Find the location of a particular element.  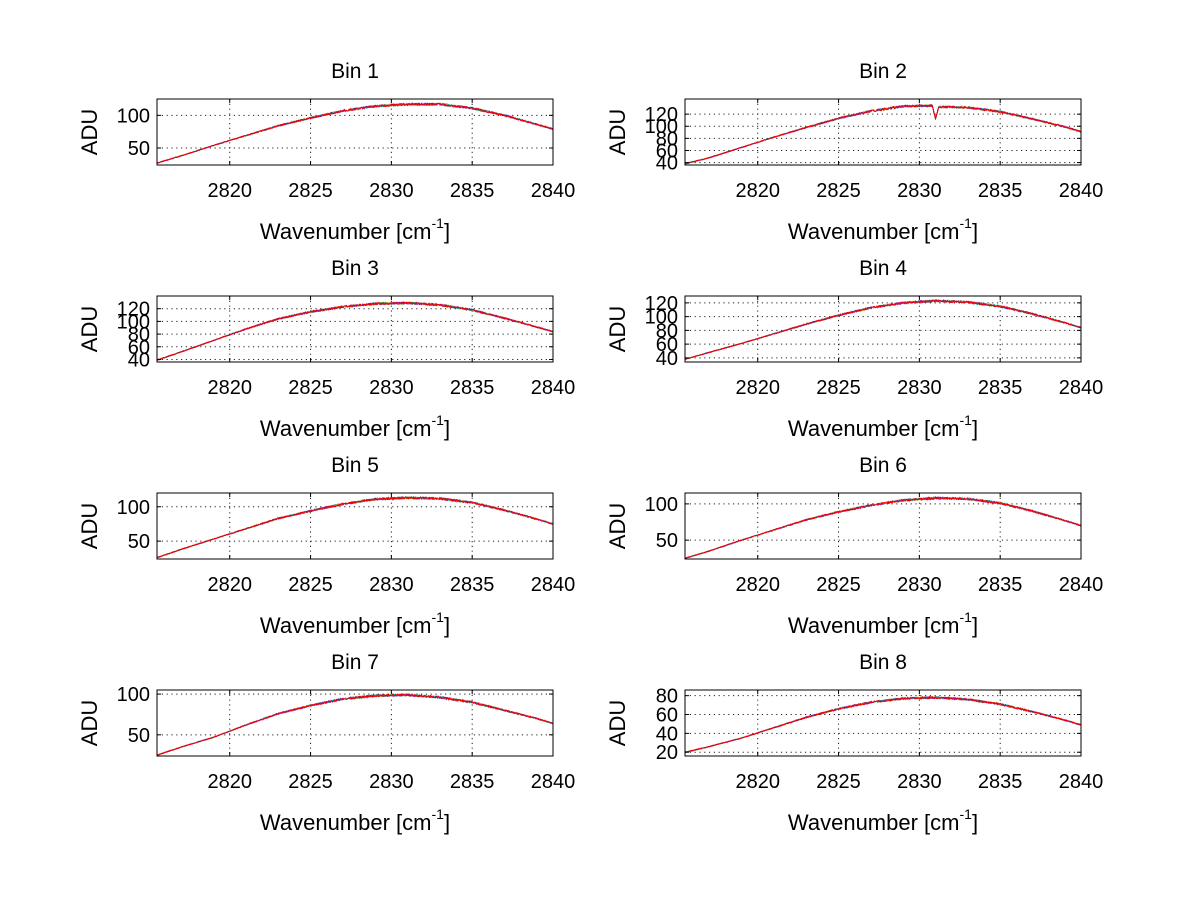

subplot-title: Bin 2 is located at coordinates (883, 71).